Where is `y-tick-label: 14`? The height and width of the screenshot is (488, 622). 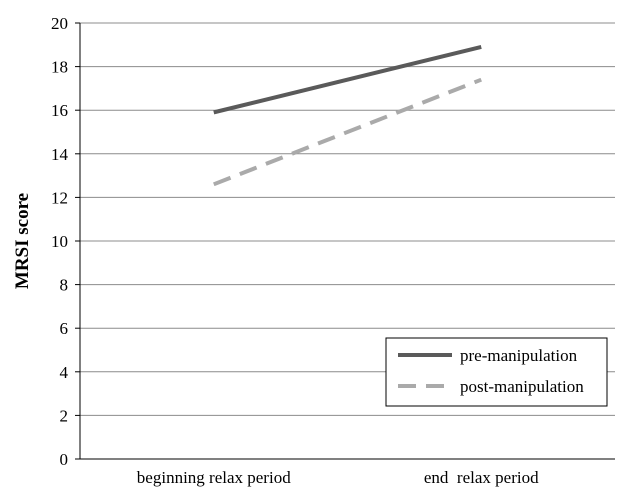
y-tick-label: 14 is located at coordinates (60, 154).